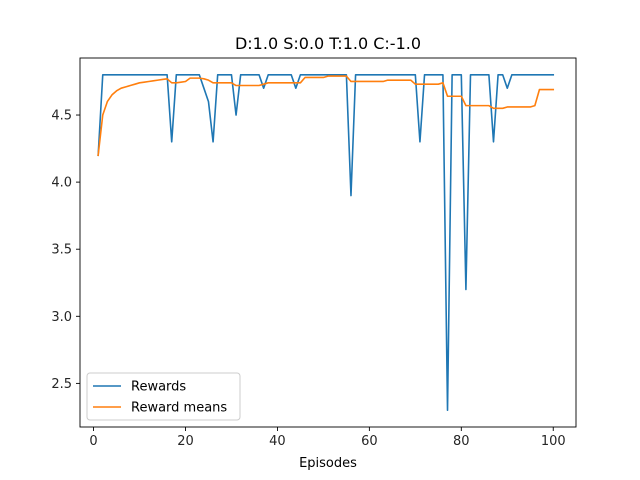 This screenshot has width=640, height=480. Describe the element at coordinates (326, 116) in the screenshot. I see `series-line-reward-means` at that location.